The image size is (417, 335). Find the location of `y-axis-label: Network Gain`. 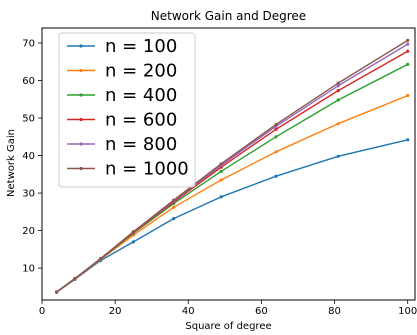

y-axis-label: Network Gain is located at coordinates (11, 163).